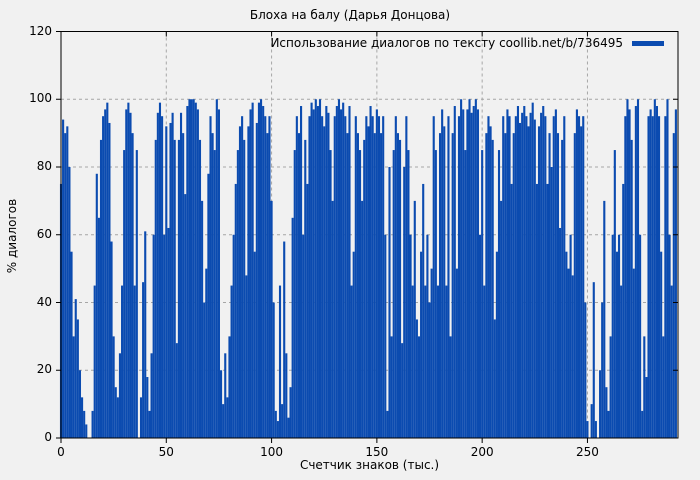  What do you see at coordinates (272, 452) in the screenshot?
I see `x-tick-label: 100` at bounding box center [272, 452].